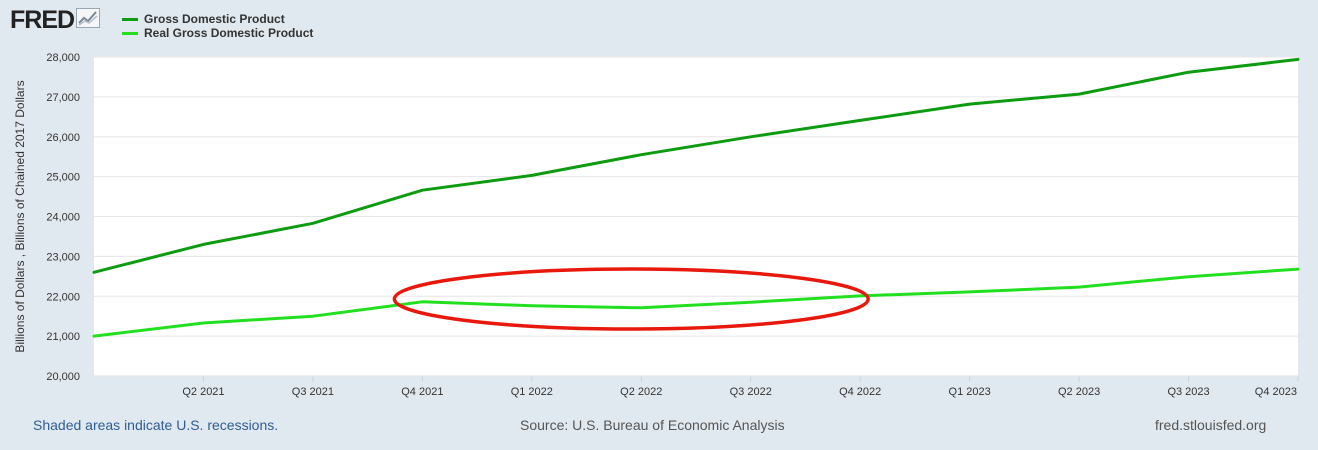 The height and width of the screenshot is (450, 1318). I want to click on legend-item-real-gdp: Real Gross Domestic Product, so click(217, 33).